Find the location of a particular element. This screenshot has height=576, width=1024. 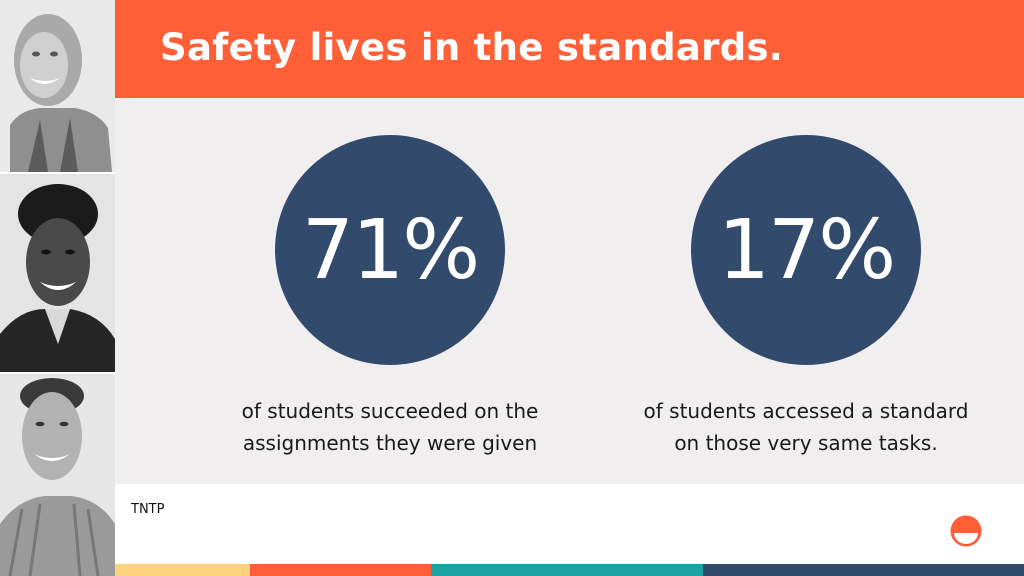

stat-caption-line: assignments they were given is located at coordinates (390, 443).